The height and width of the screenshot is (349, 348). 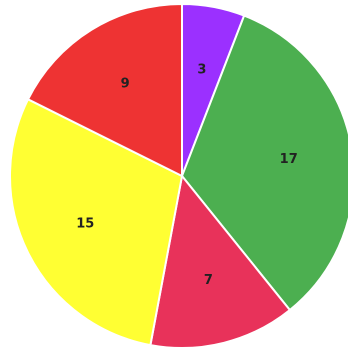 I want to click on pie-slice-value-label: 15, so click(x=85, y=224).